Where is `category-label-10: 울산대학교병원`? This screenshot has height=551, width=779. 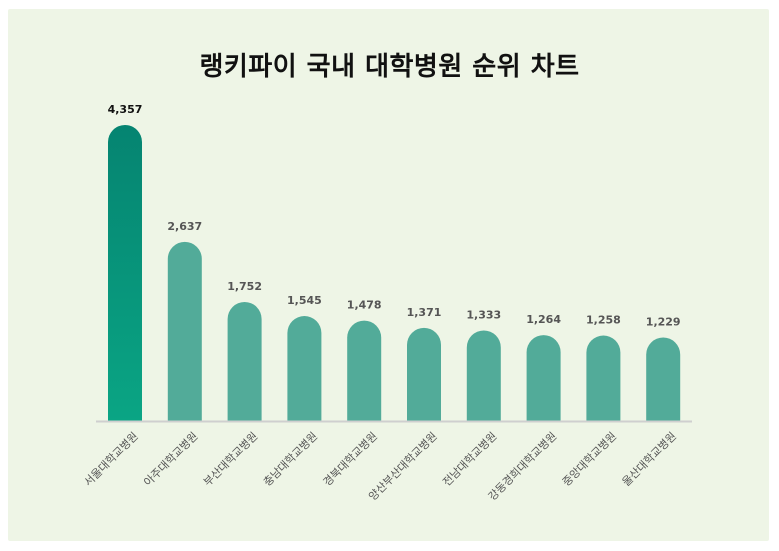
category-label-10: 울산대학교병원 is located at coordinates (649, 459).